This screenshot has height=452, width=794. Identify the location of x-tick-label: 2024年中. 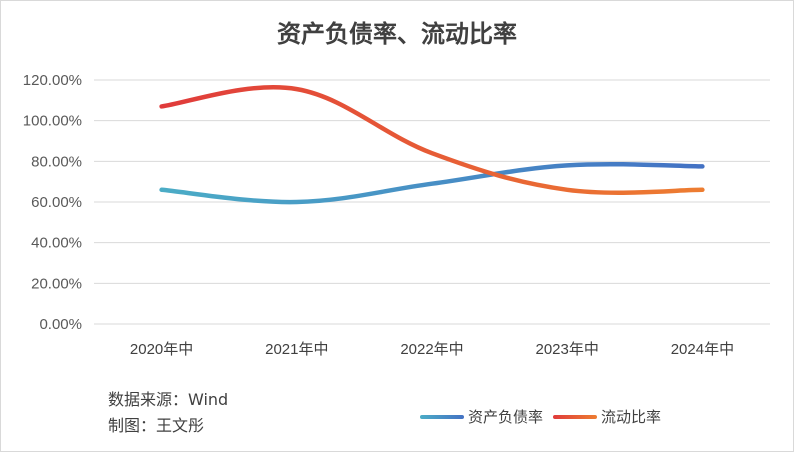
(702, 349).